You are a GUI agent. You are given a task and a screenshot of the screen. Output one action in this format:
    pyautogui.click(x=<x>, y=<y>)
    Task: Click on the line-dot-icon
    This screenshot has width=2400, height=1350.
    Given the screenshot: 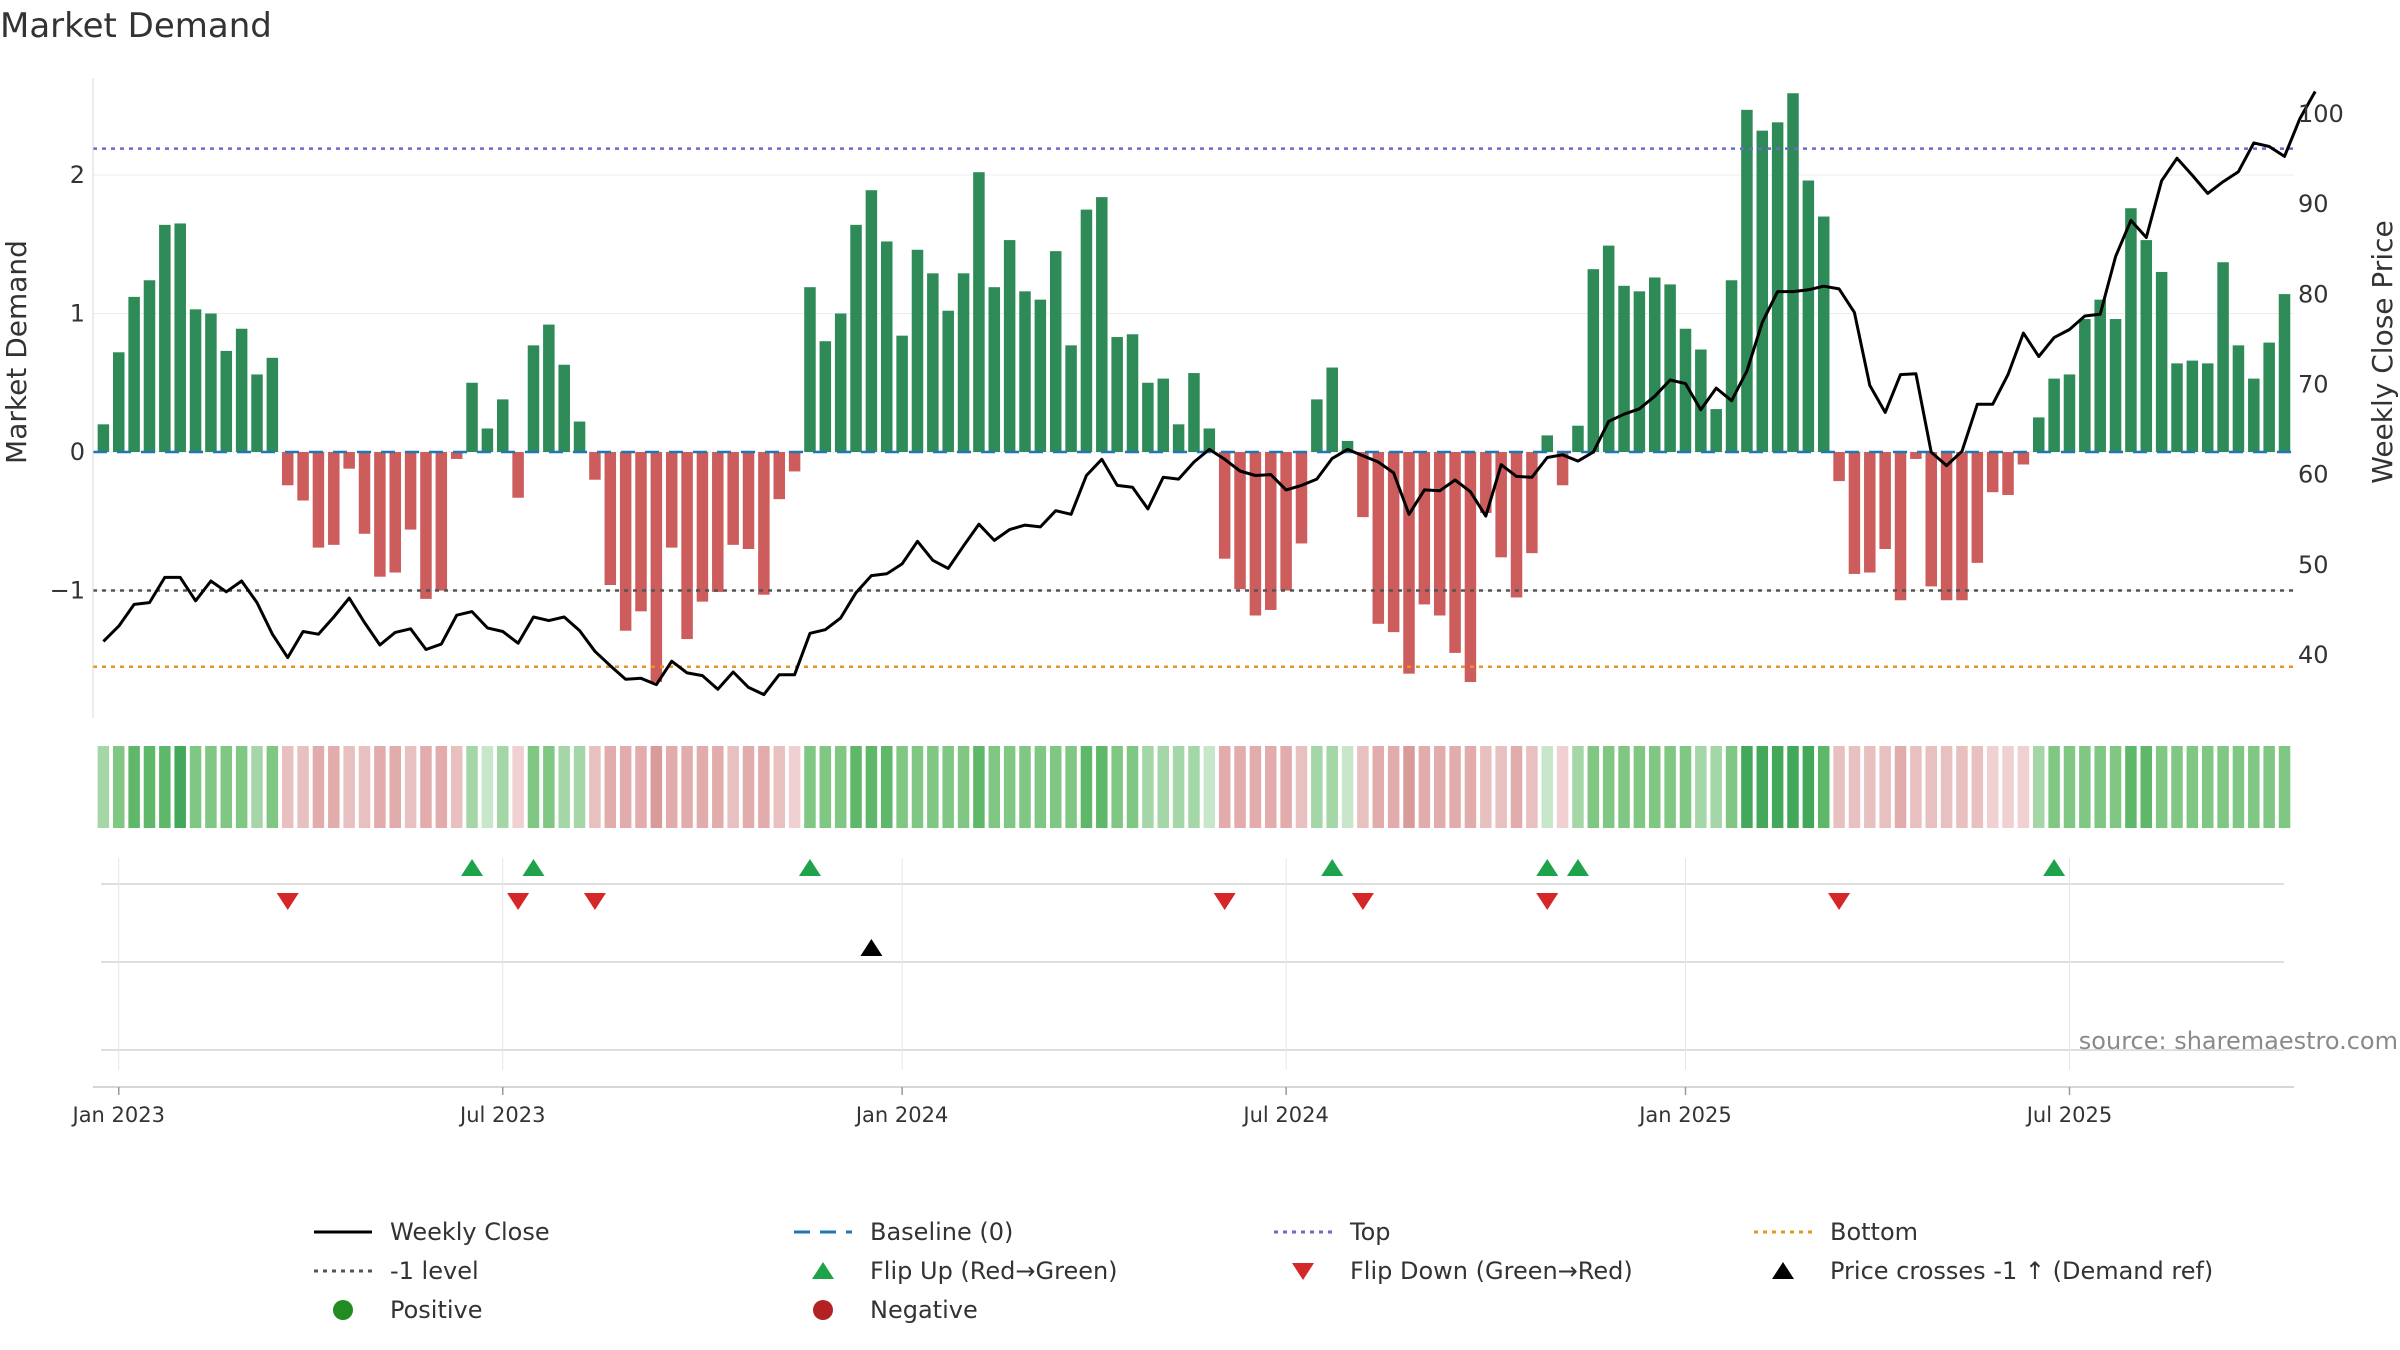 What is the action you would take?
    pyautogui.click(x=1783, y=1232)
    